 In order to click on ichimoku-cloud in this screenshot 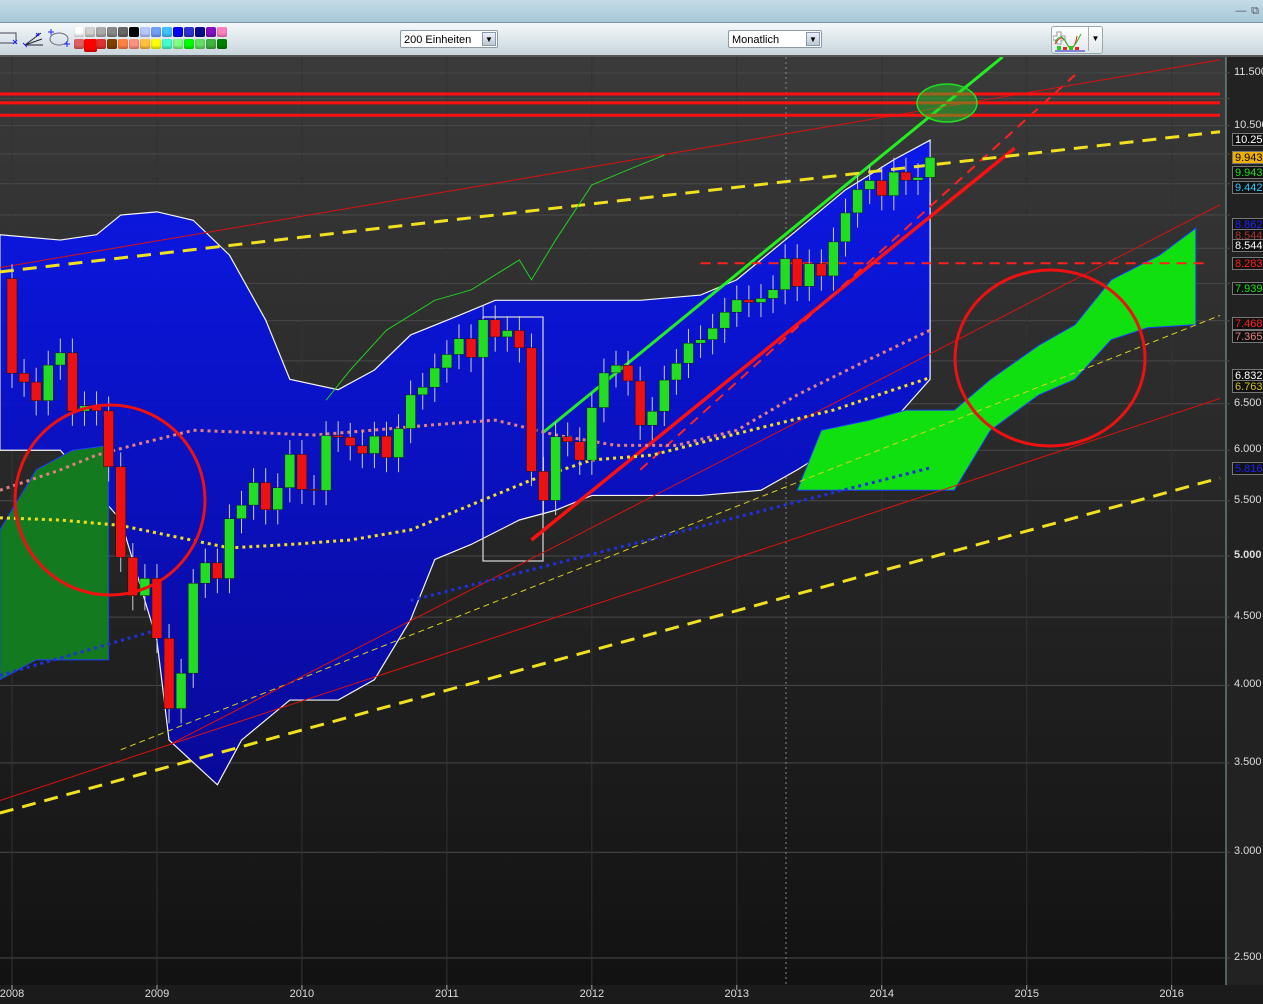, I will do `click(55, 562)`.